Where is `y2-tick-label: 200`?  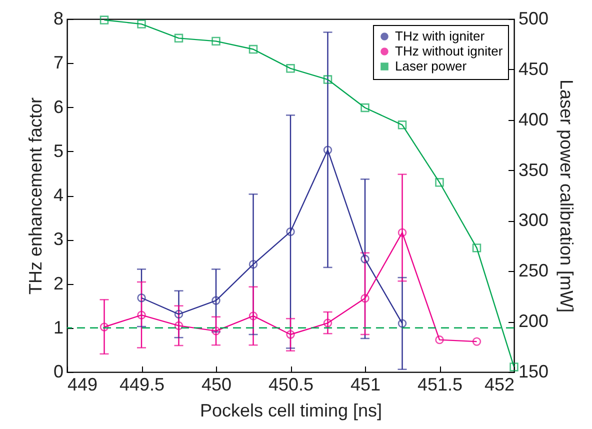
y2-tick-label: 200 is located at coordinates (533, 321).